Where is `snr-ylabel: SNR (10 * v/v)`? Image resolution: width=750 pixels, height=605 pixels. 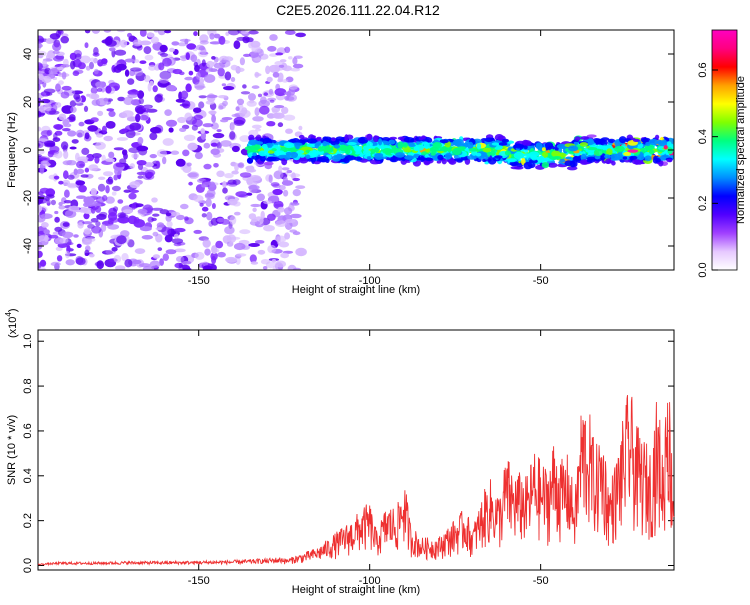
snr-ylabel: SNR (10 * v/v) is located at coordinates (12, 450).